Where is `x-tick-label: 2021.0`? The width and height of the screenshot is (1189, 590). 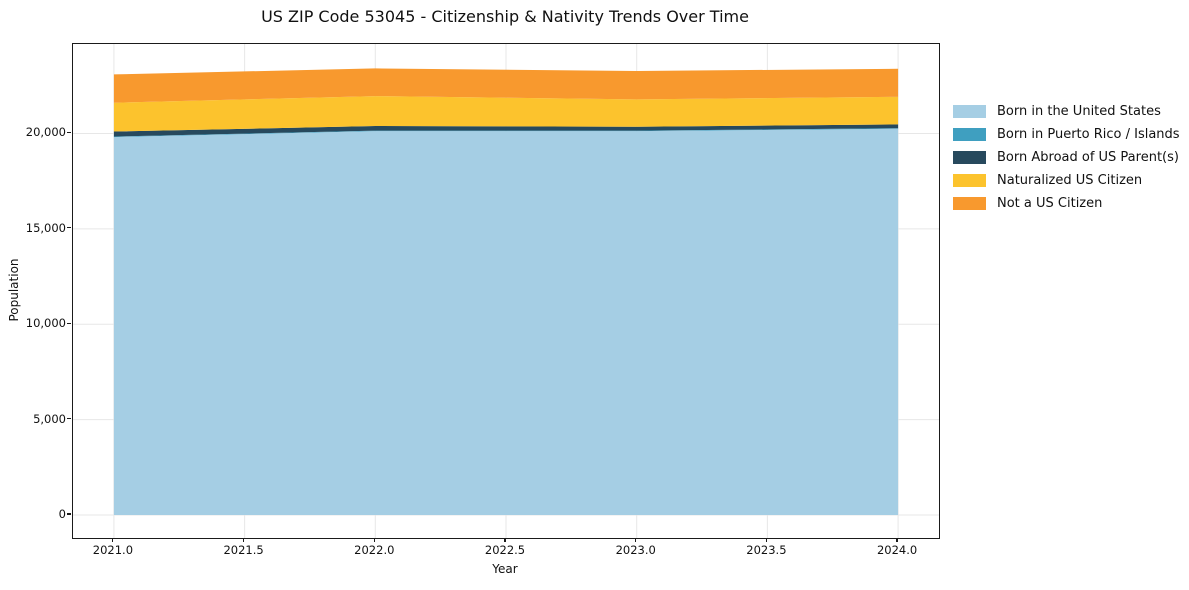 x-tick-label: 2021.0 is located at coordinates (113, 550).